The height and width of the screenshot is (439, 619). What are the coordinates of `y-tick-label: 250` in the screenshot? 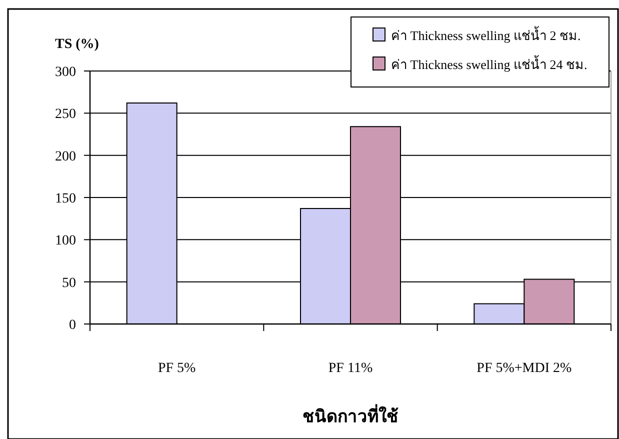 It's located at (65, 114).